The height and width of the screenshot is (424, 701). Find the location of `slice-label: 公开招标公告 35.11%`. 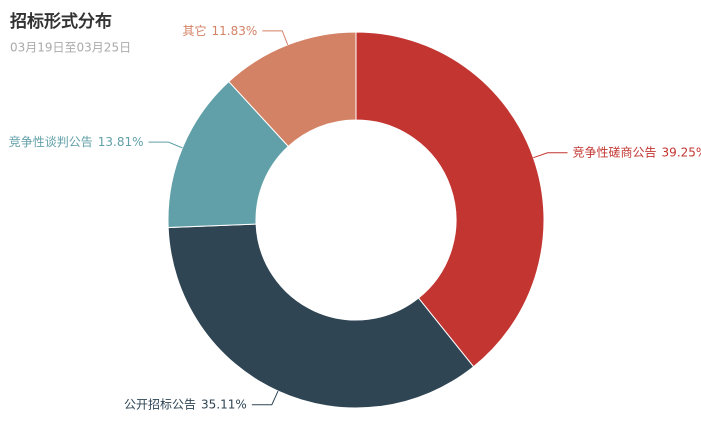

slice-label: 公开招标公告 35.11% is located at coordinates (185, 404).